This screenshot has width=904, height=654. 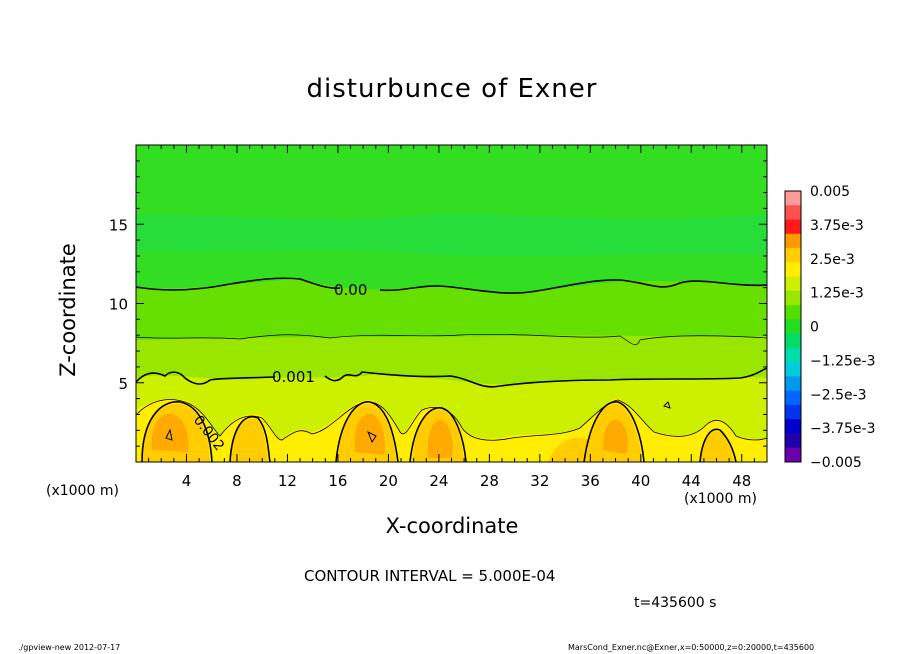 What do you see at coordinates (388, 481) in the screenshot?
I see `x-tick-label: 20` at bounding box center [388, 481].